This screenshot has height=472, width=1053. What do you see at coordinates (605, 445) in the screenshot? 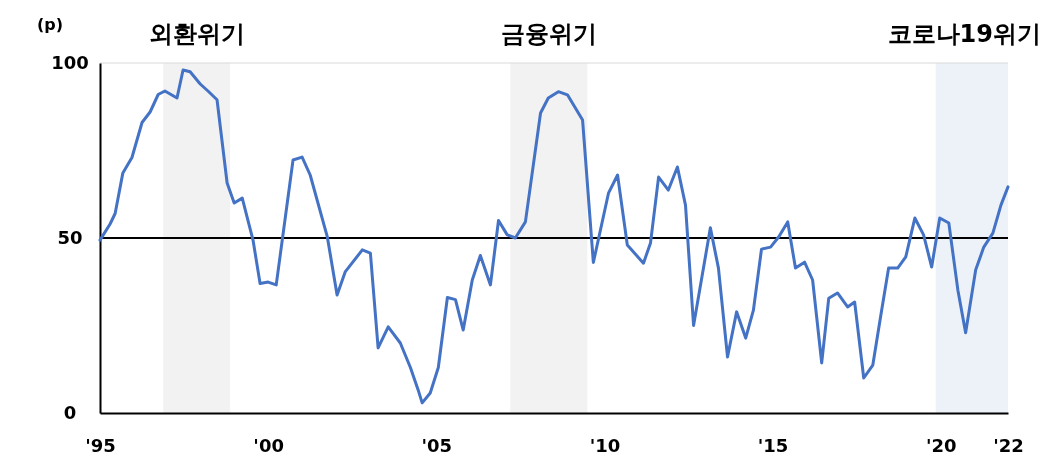
I see `x-tick-label: '10` at bounding box center [605, 445].